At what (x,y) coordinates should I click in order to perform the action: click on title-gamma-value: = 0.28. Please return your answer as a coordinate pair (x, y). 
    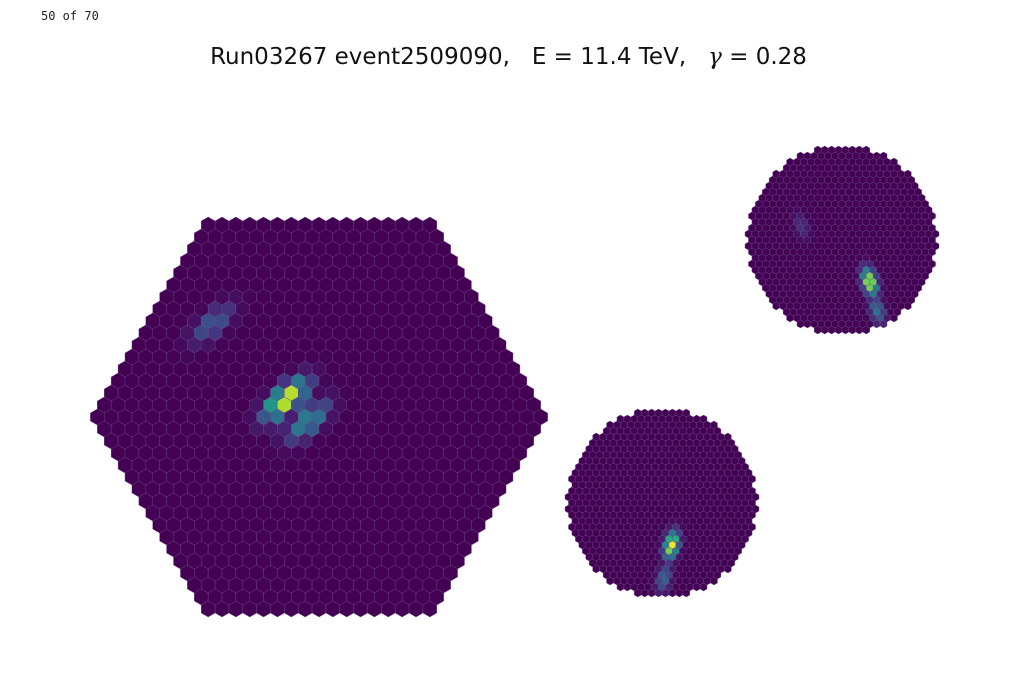
    Looking at the image, I should click on (764, 57).